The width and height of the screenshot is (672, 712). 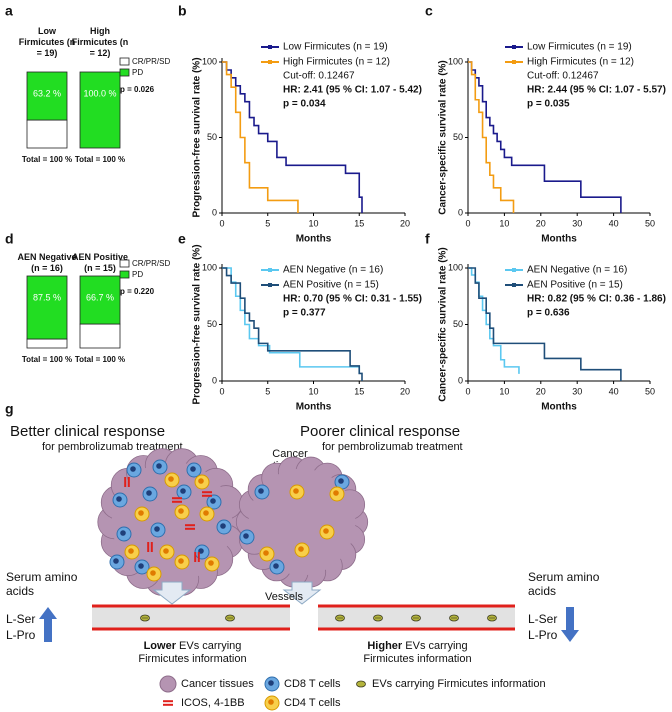 I want to click on panel-letter: b, so click(x=182, y=11).